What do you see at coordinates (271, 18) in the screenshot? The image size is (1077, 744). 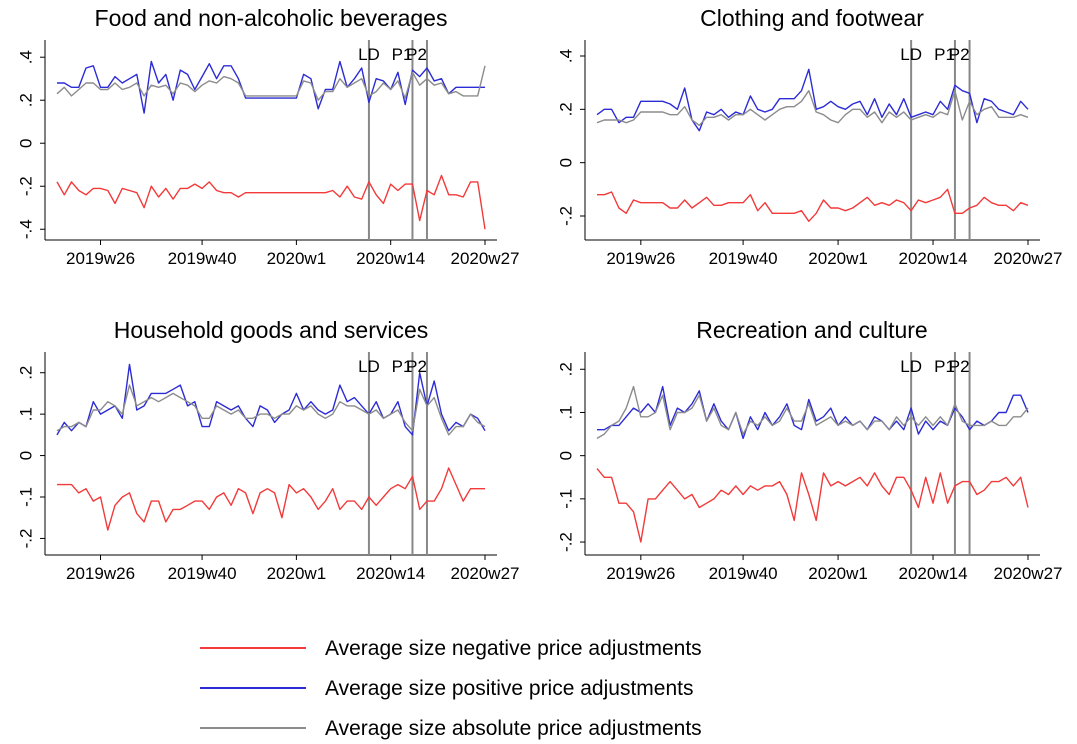 I see `panel-title: Food and non-alcoholic beverages` at bounding box center [271, 18].